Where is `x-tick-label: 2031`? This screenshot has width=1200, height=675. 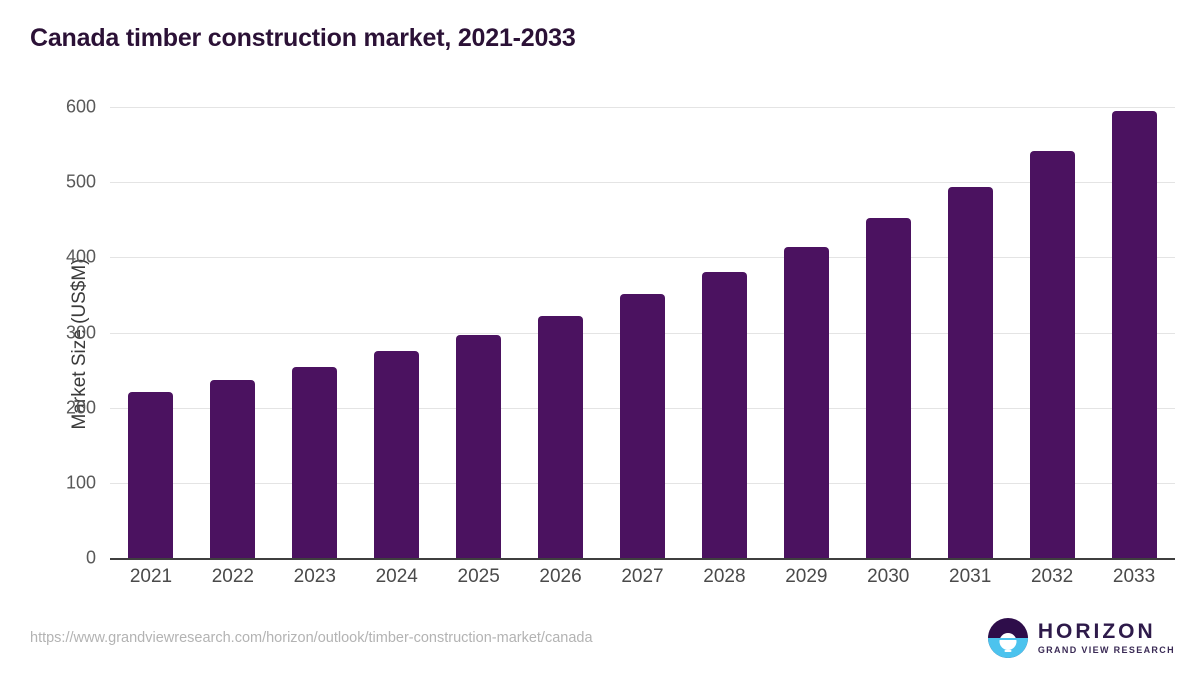 x-tick-label: 2031 is located at coordinates (970, 576).